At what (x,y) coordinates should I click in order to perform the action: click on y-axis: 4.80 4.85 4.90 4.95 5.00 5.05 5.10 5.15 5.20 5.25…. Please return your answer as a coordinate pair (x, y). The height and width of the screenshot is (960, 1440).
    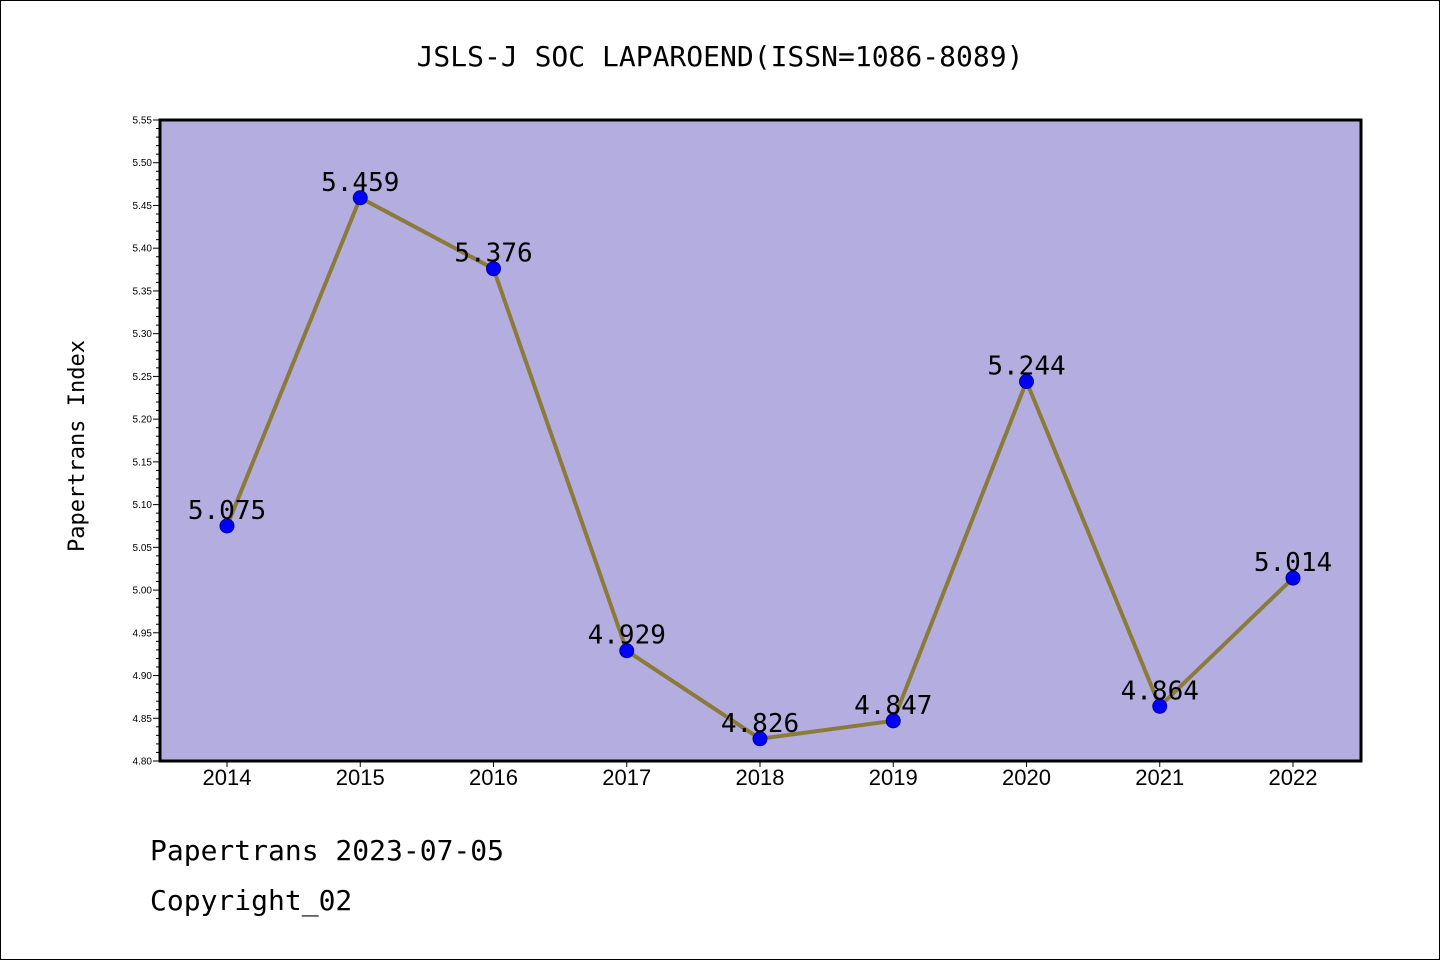
    Looking at the image, I should click on (146, 442).